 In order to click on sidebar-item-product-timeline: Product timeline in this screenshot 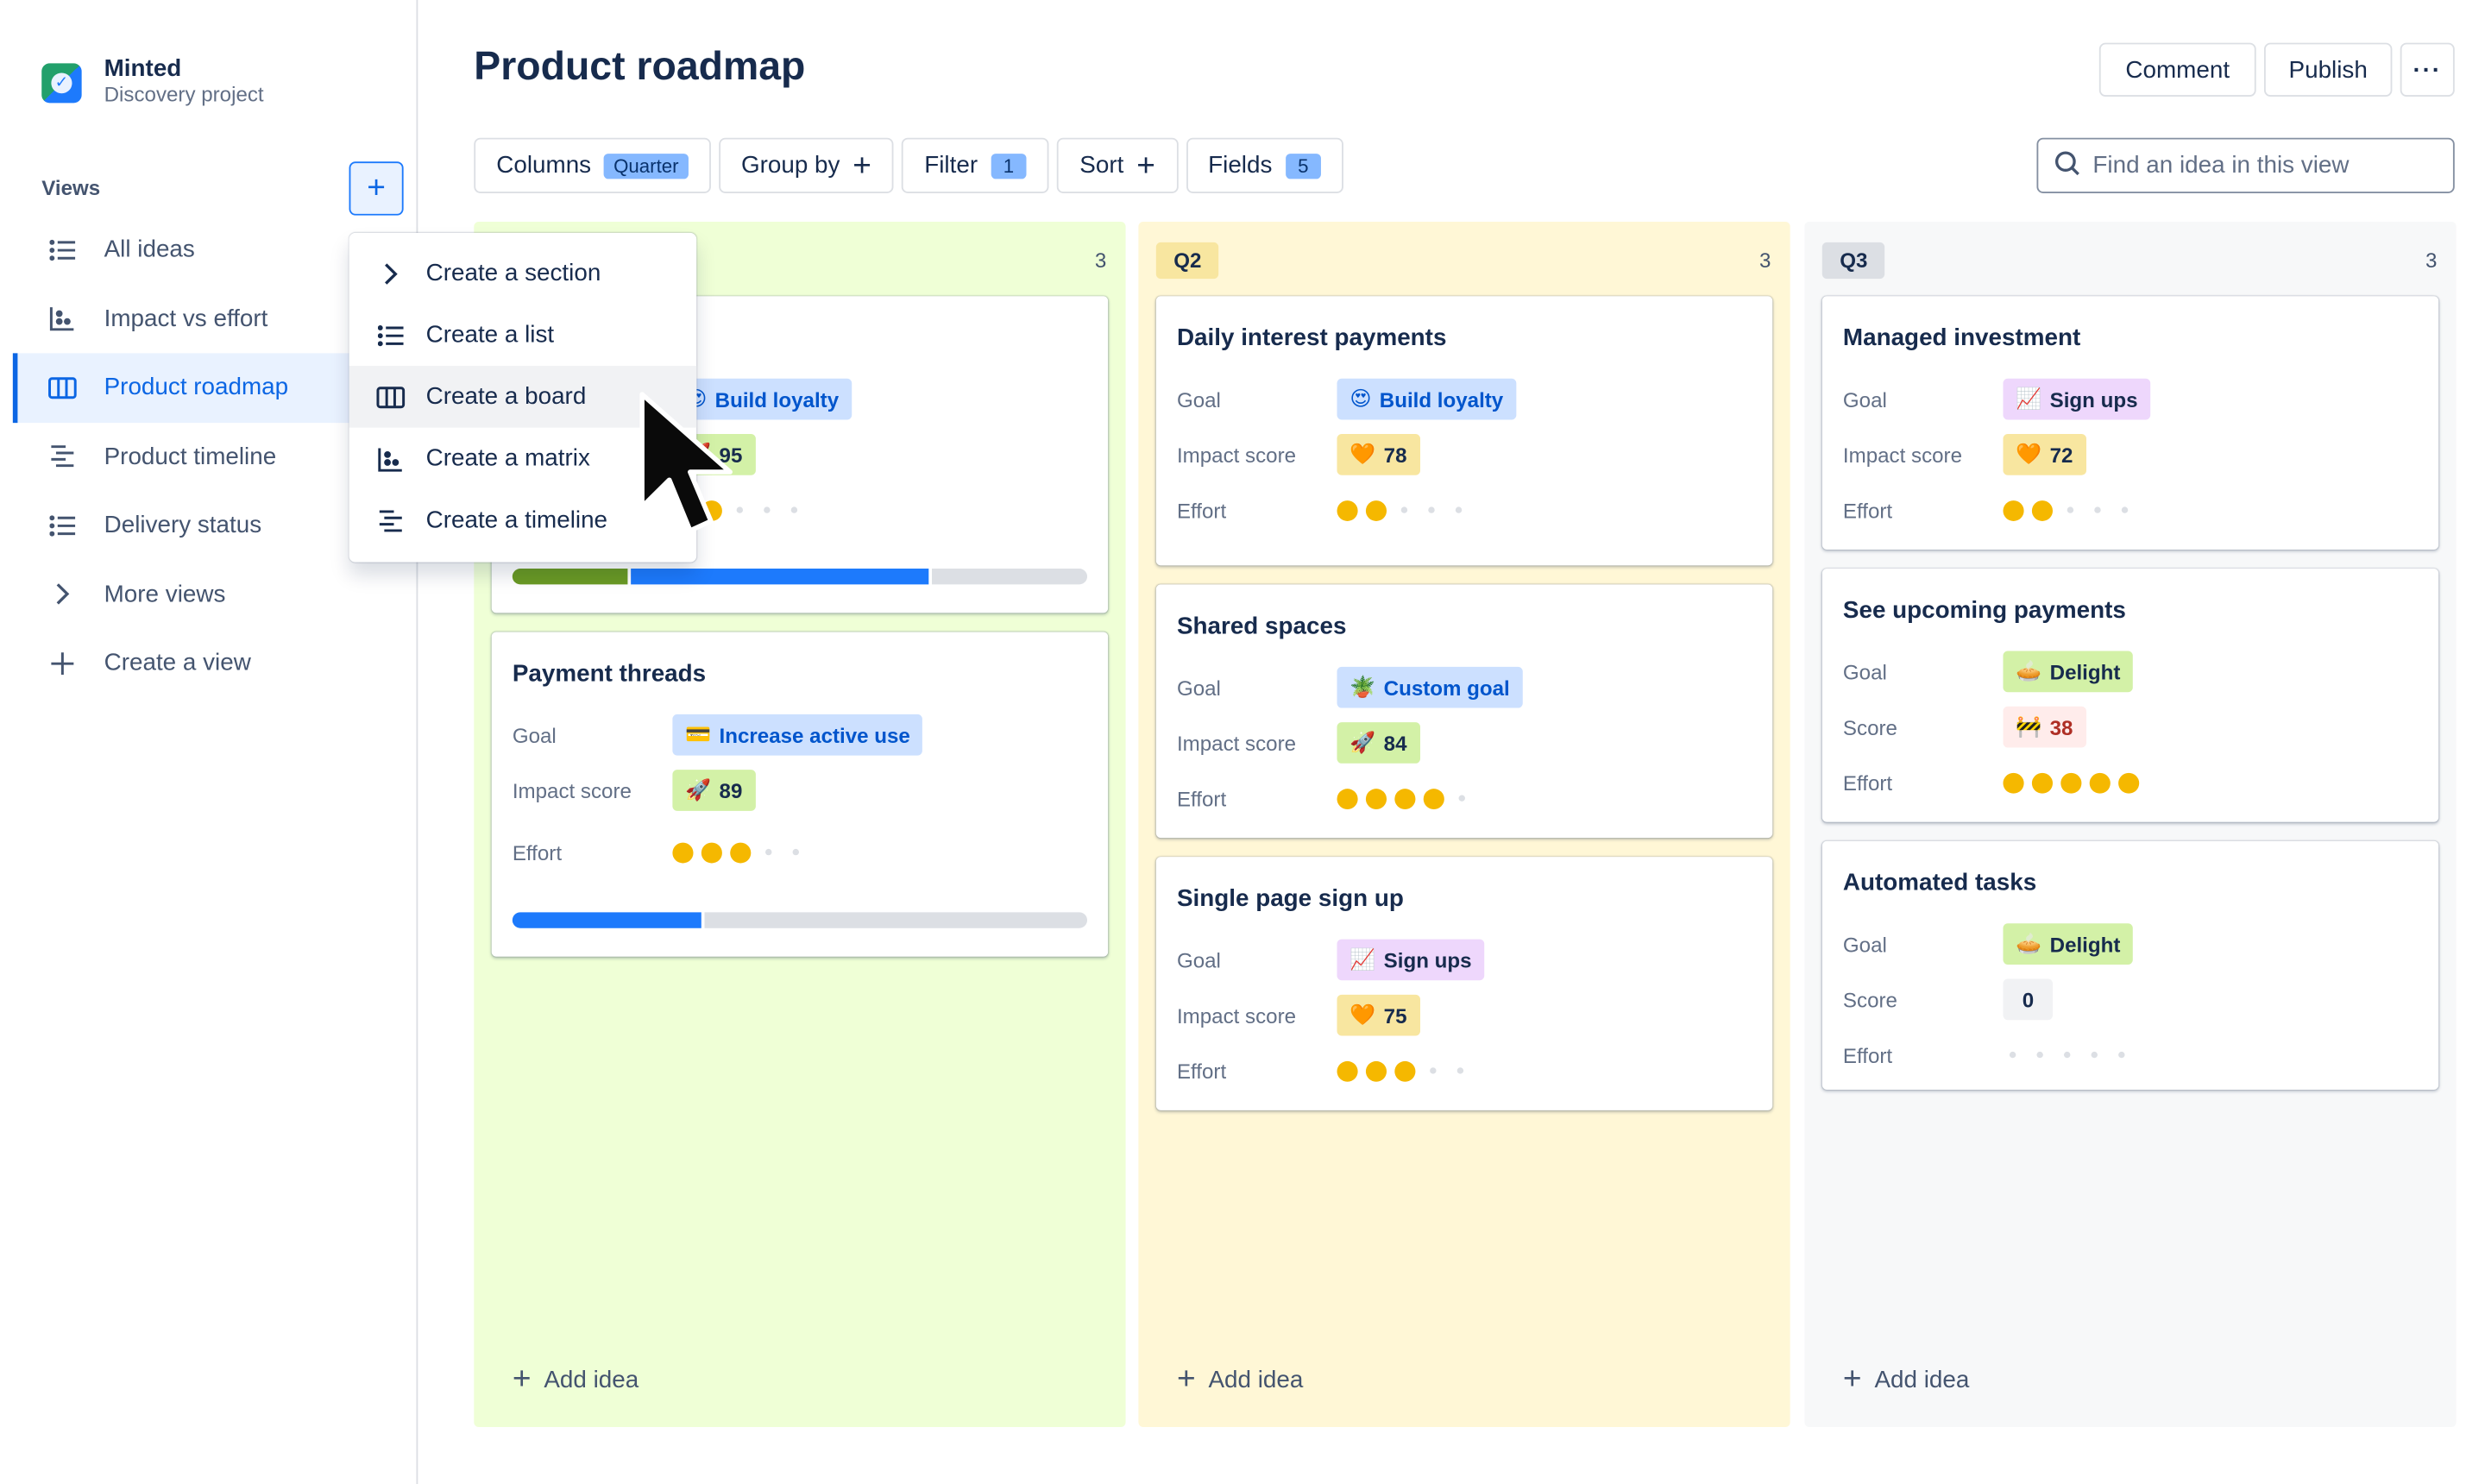, I will do `click(215, 456)`.